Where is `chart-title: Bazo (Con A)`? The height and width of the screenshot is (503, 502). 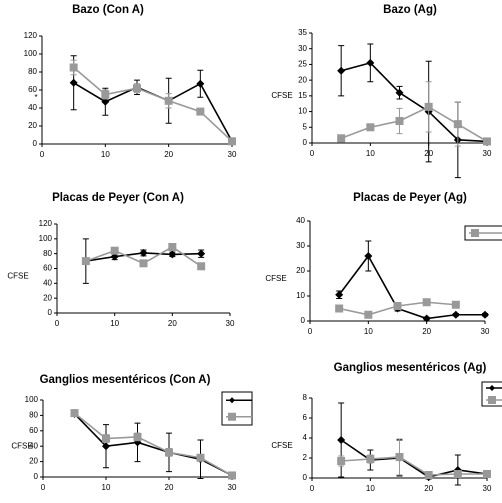 chart-title: Bazo (Con A) is located at coordinates (108, 10).